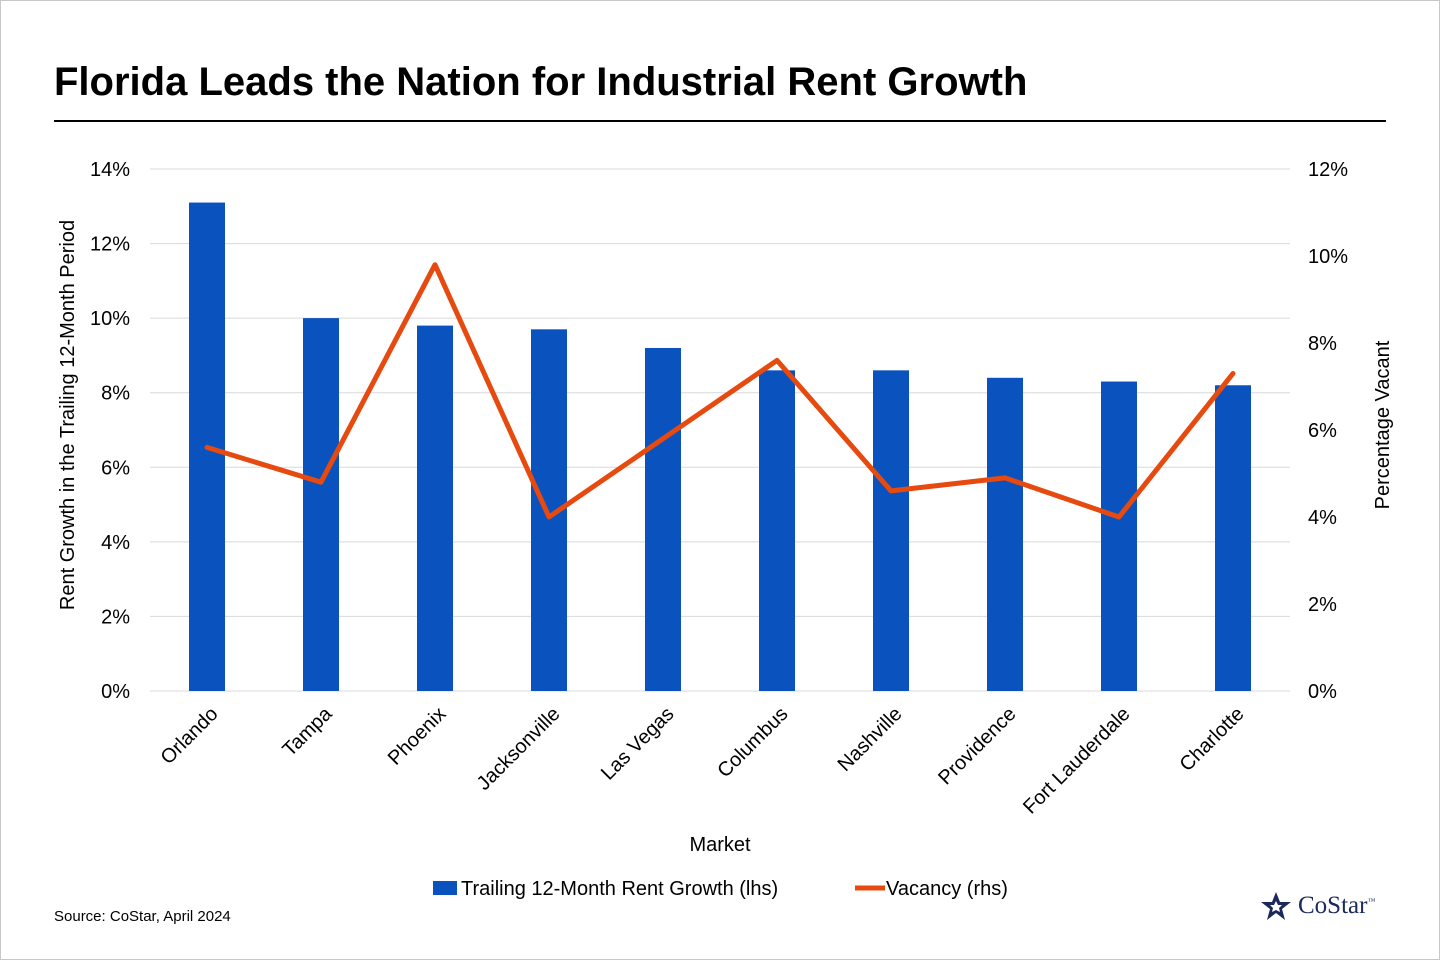 The width and height of the screenshot is (1440, 960). What do you see at coordinates (638, 744) in the screenshot?
I see `x-tick-label: Las Vegas` at bounding box center [638, 744].